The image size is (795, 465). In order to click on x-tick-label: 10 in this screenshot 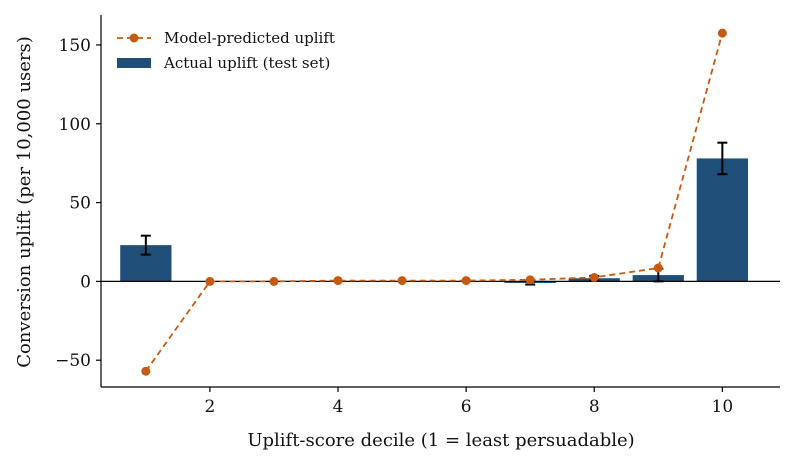, I will do `click(723, 407)`.